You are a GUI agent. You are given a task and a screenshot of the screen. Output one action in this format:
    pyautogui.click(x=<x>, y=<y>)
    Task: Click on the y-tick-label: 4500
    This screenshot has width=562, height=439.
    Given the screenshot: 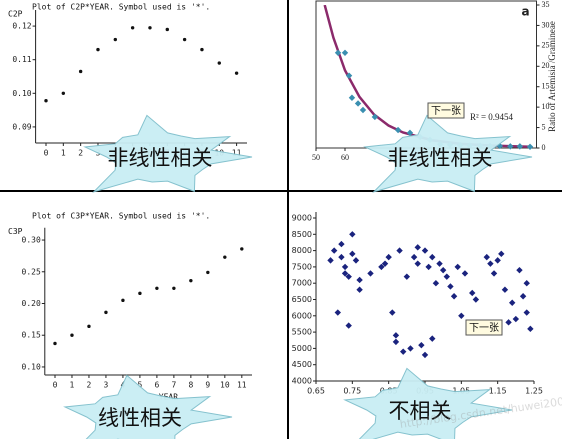 What is the action you would take?
    pyautogui.click(x=302, y=364)
    